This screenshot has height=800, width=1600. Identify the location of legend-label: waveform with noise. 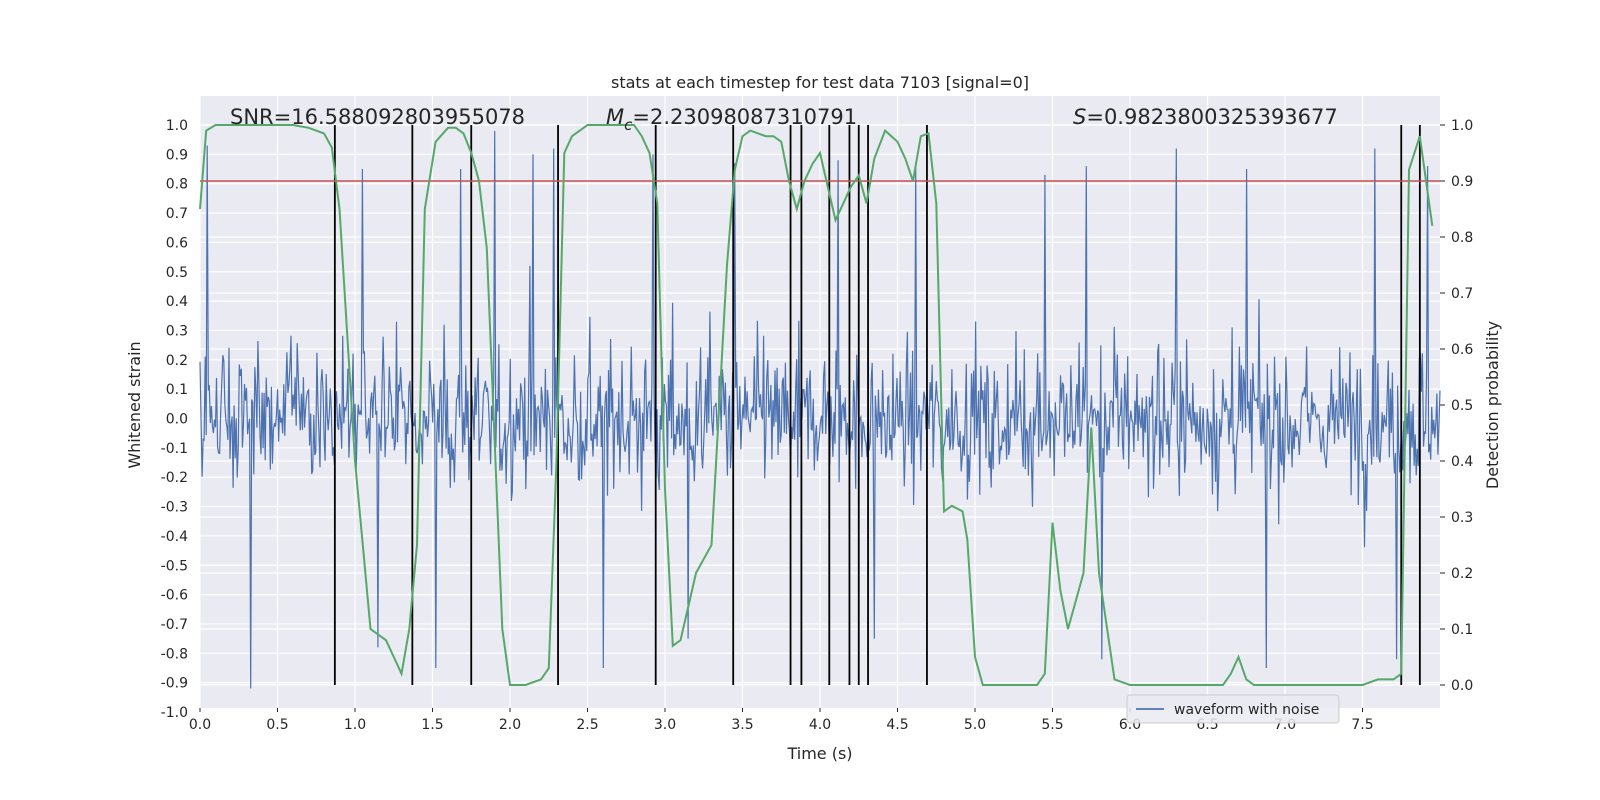
(1246, 710).